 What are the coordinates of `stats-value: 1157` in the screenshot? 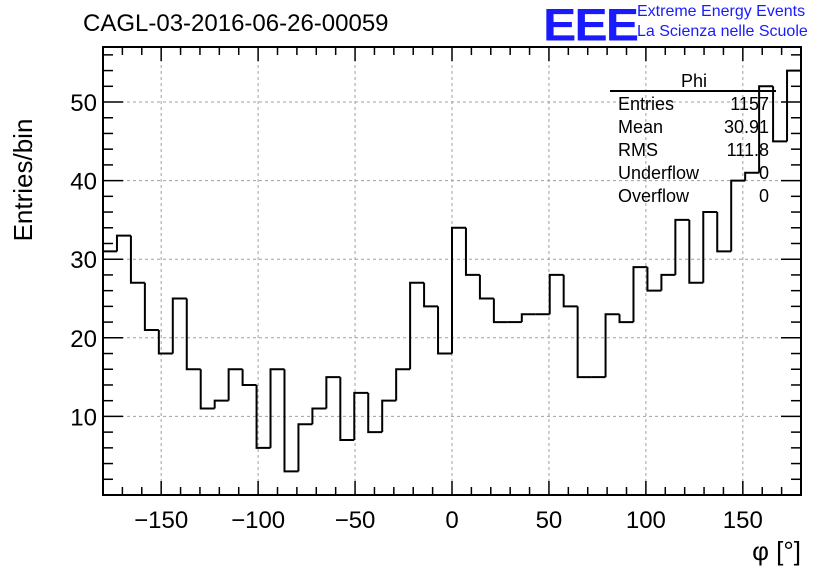 It's located at (749, 104).